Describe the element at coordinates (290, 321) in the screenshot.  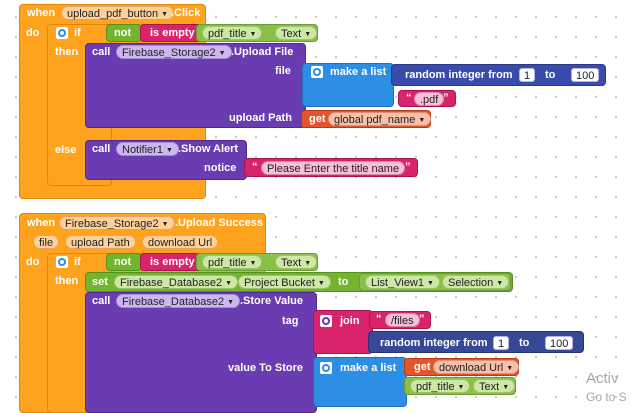
I see `tag-label: tag` at that location.